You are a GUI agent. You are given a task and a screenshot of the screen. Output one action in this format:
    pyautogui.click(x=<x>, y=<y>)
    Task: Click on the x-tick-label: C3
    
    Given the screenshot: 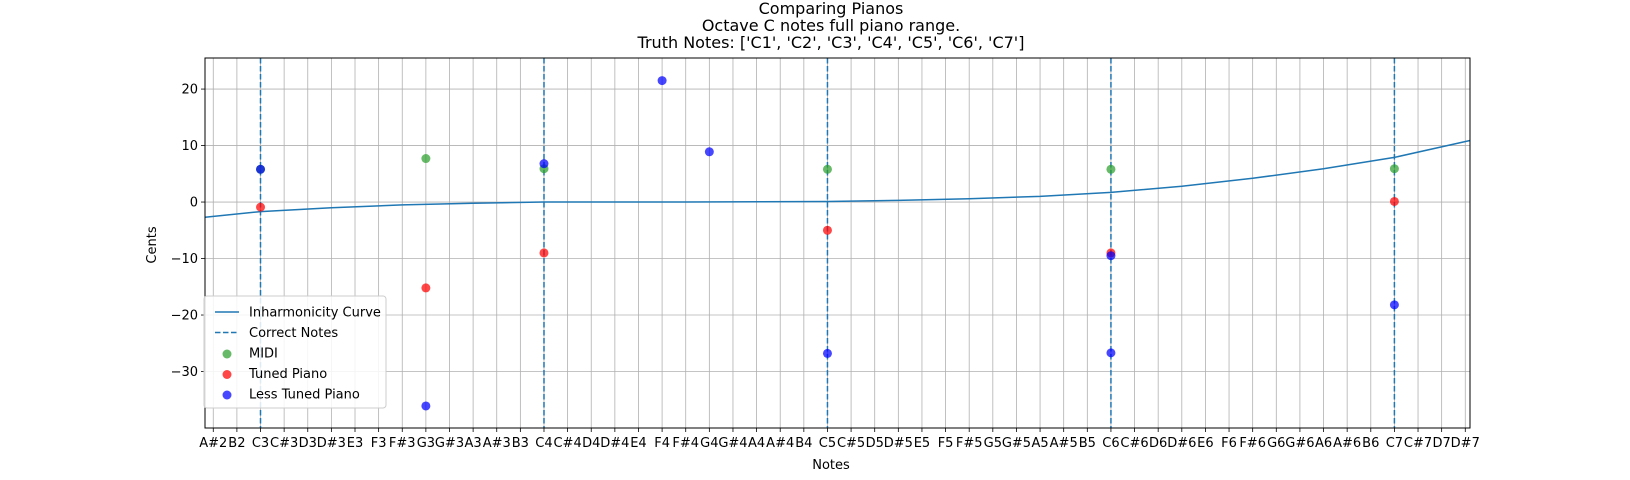 What is the action you would take?
    pyautogui.click(x=260, y=443)
    